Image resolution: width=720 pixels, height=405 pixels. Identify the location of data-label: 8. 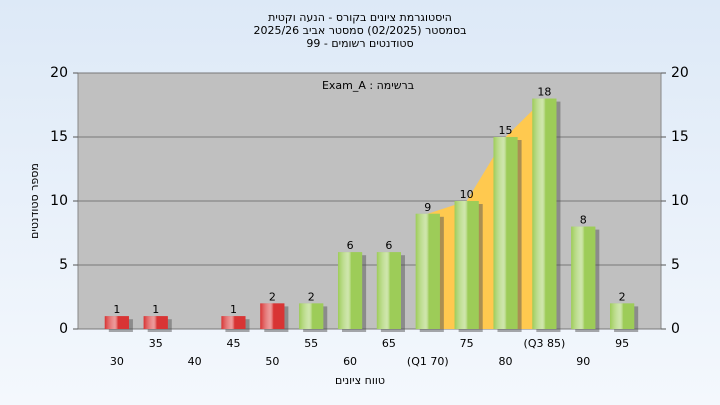
(583, 220).